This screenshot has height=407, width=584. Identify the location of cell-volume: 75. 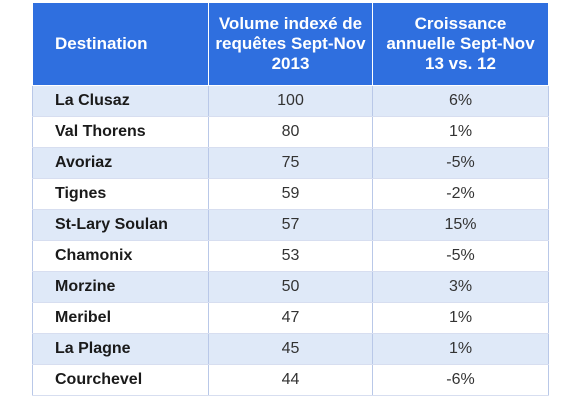
(290, 163).